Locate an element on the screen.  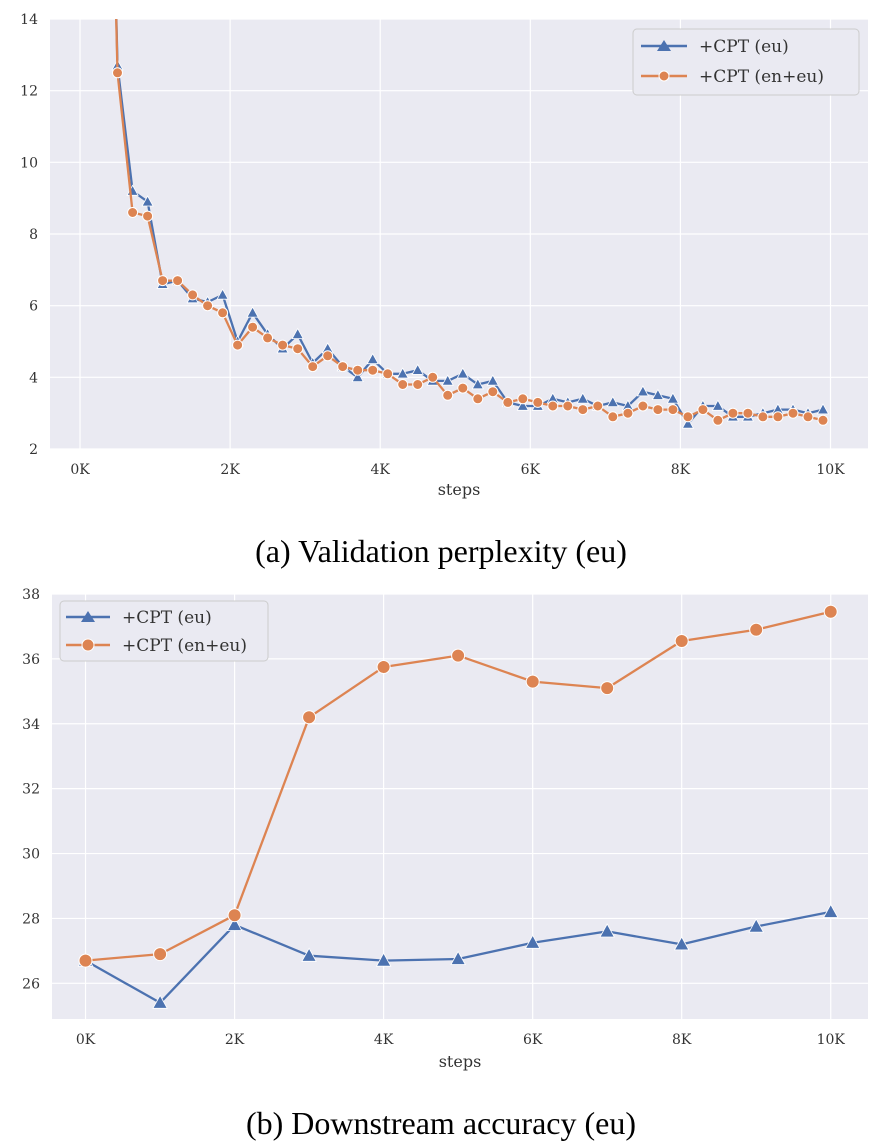
x-axis-label: steps is located at coordinates (459, 489).